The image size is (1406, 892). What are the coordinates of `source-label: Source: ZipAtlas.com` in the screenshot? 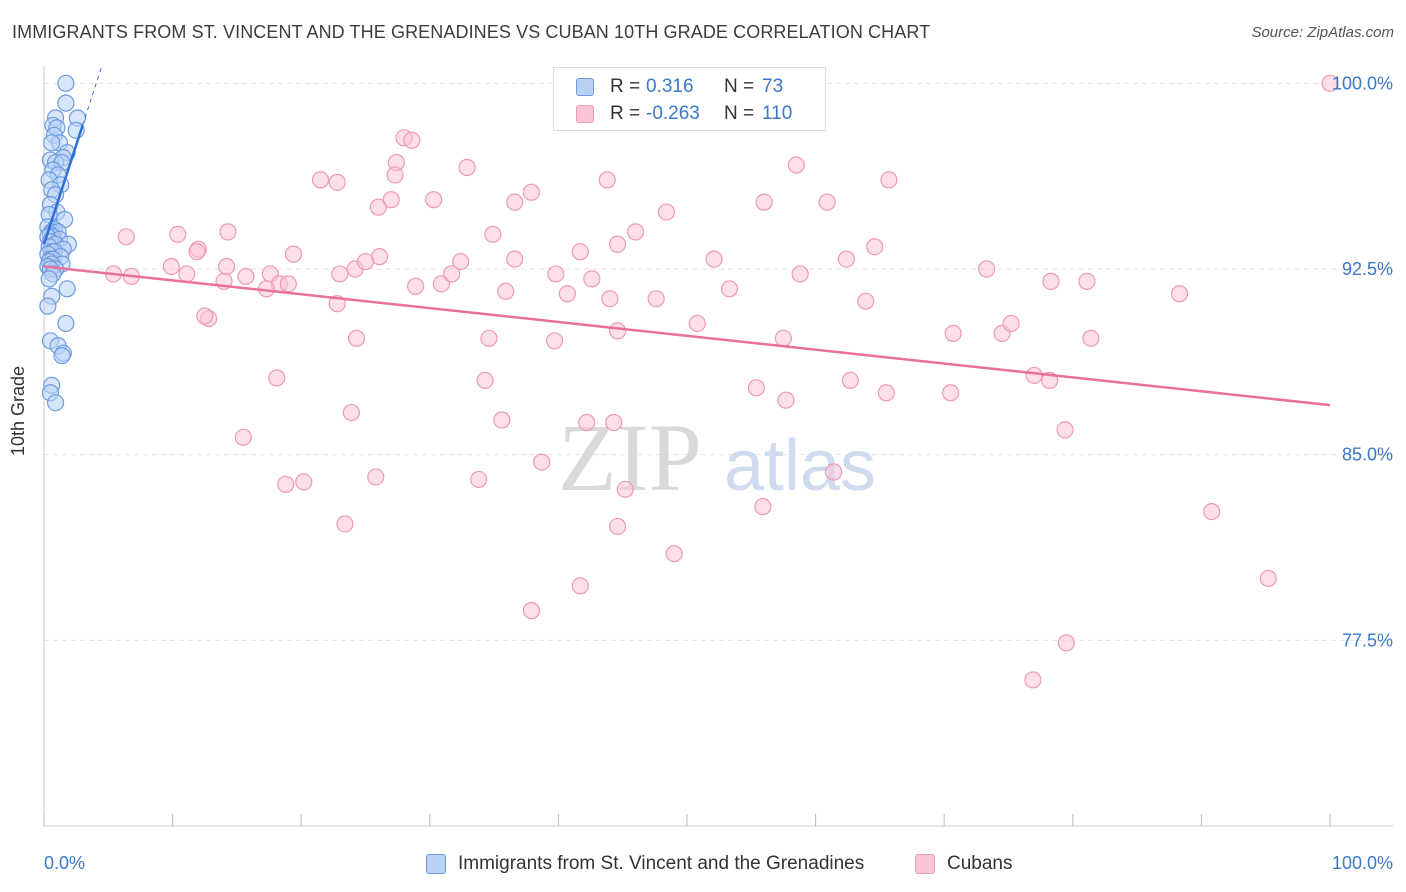 It's located at (1322, 32).